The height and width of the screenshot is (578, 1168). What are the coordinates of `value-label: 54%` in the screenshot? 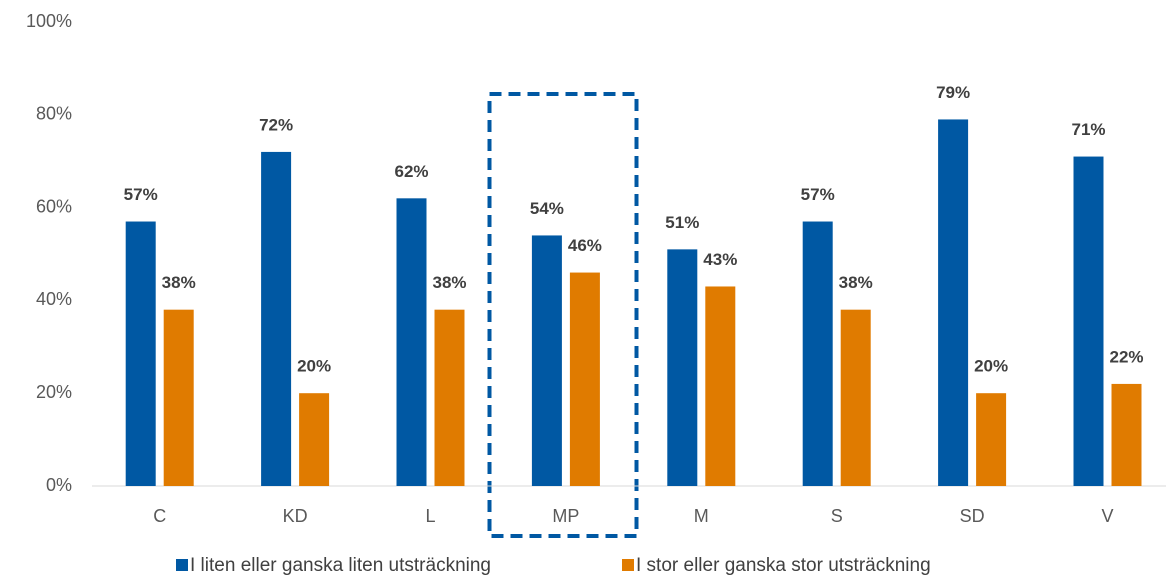 It's located at (547, 208).